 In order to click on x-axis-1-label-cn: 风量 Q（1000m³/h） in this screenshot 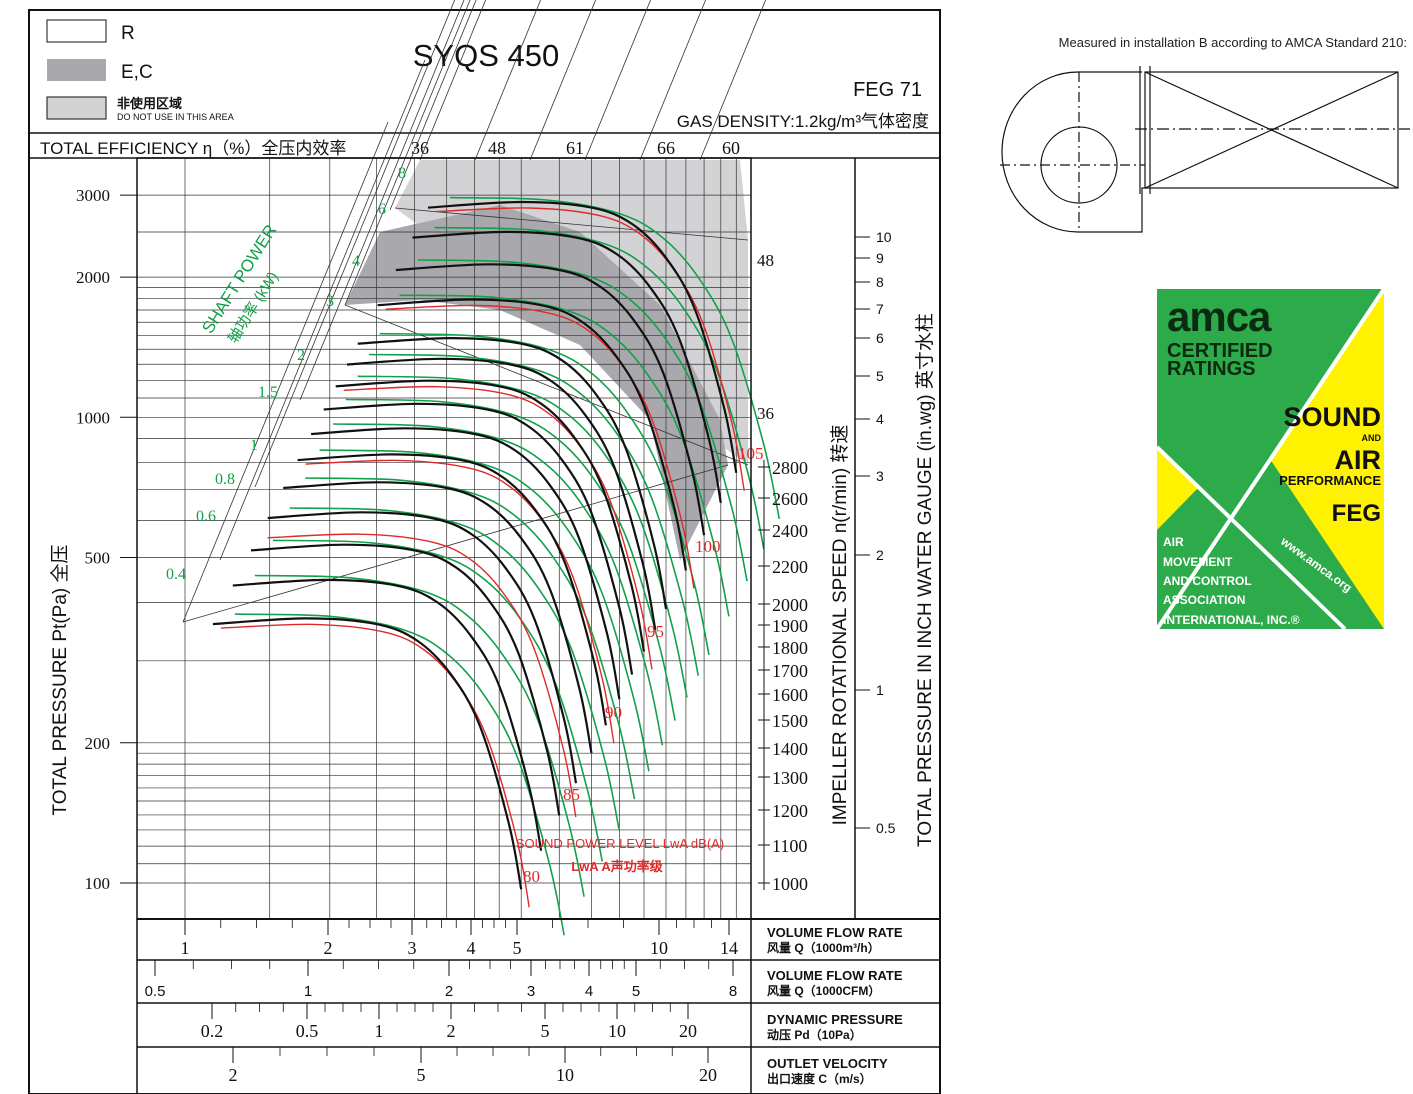, I will do `click(823, 947)`.